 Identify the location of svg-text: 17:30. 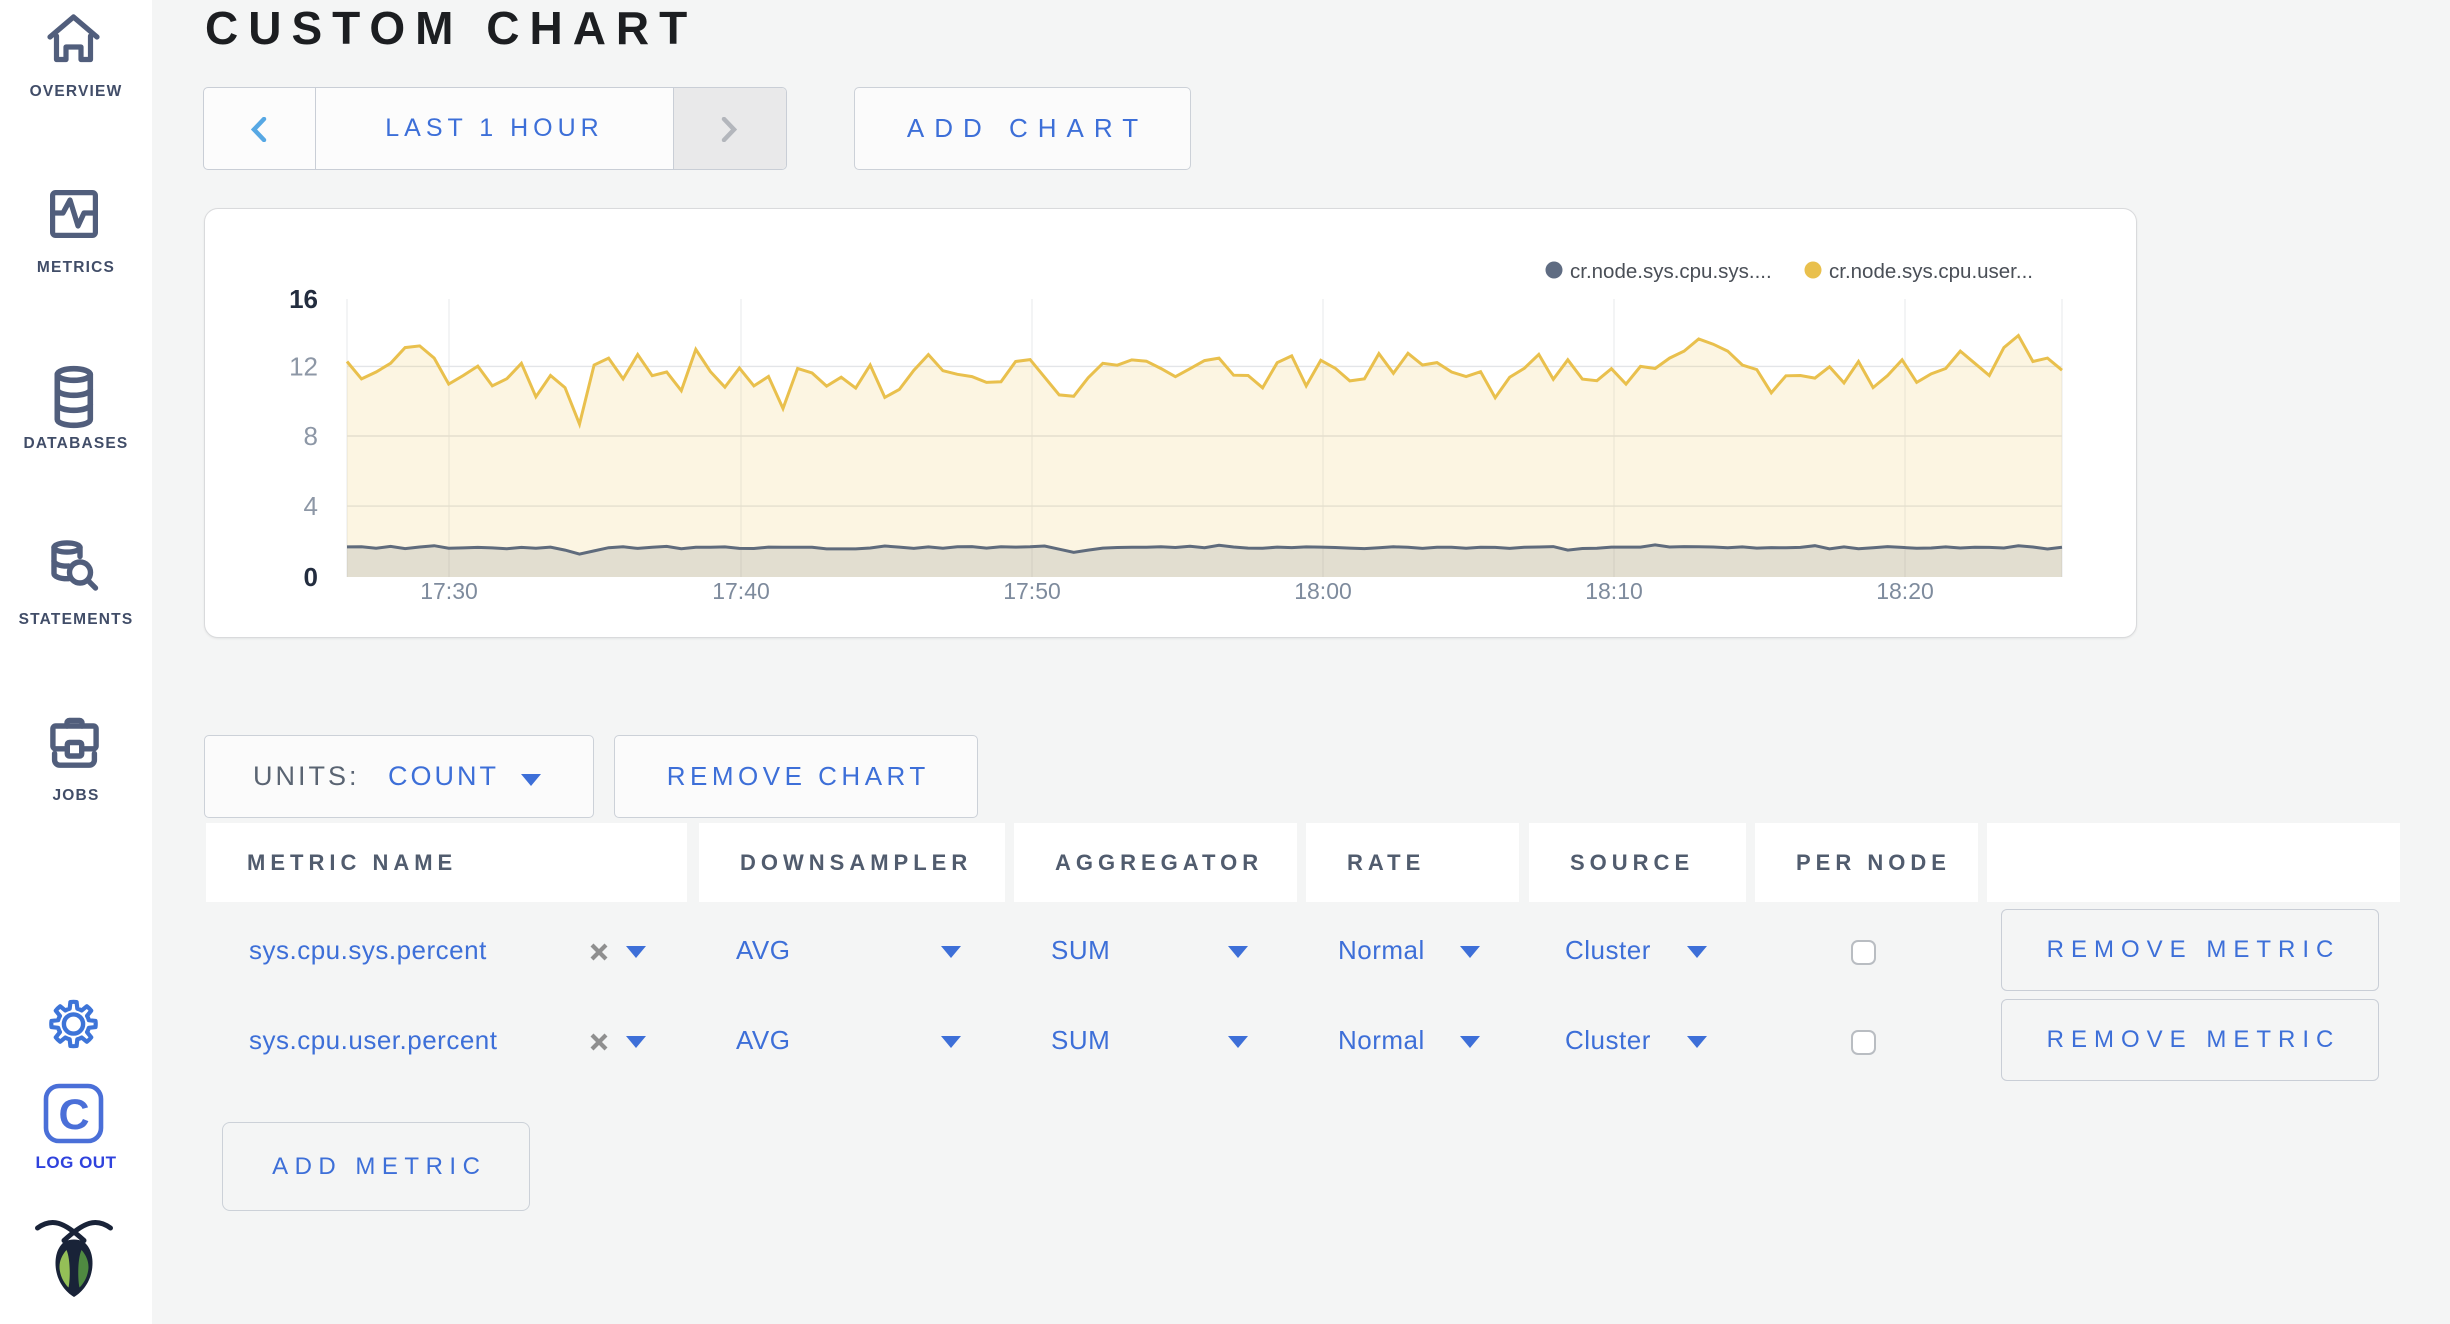
(449, 591).